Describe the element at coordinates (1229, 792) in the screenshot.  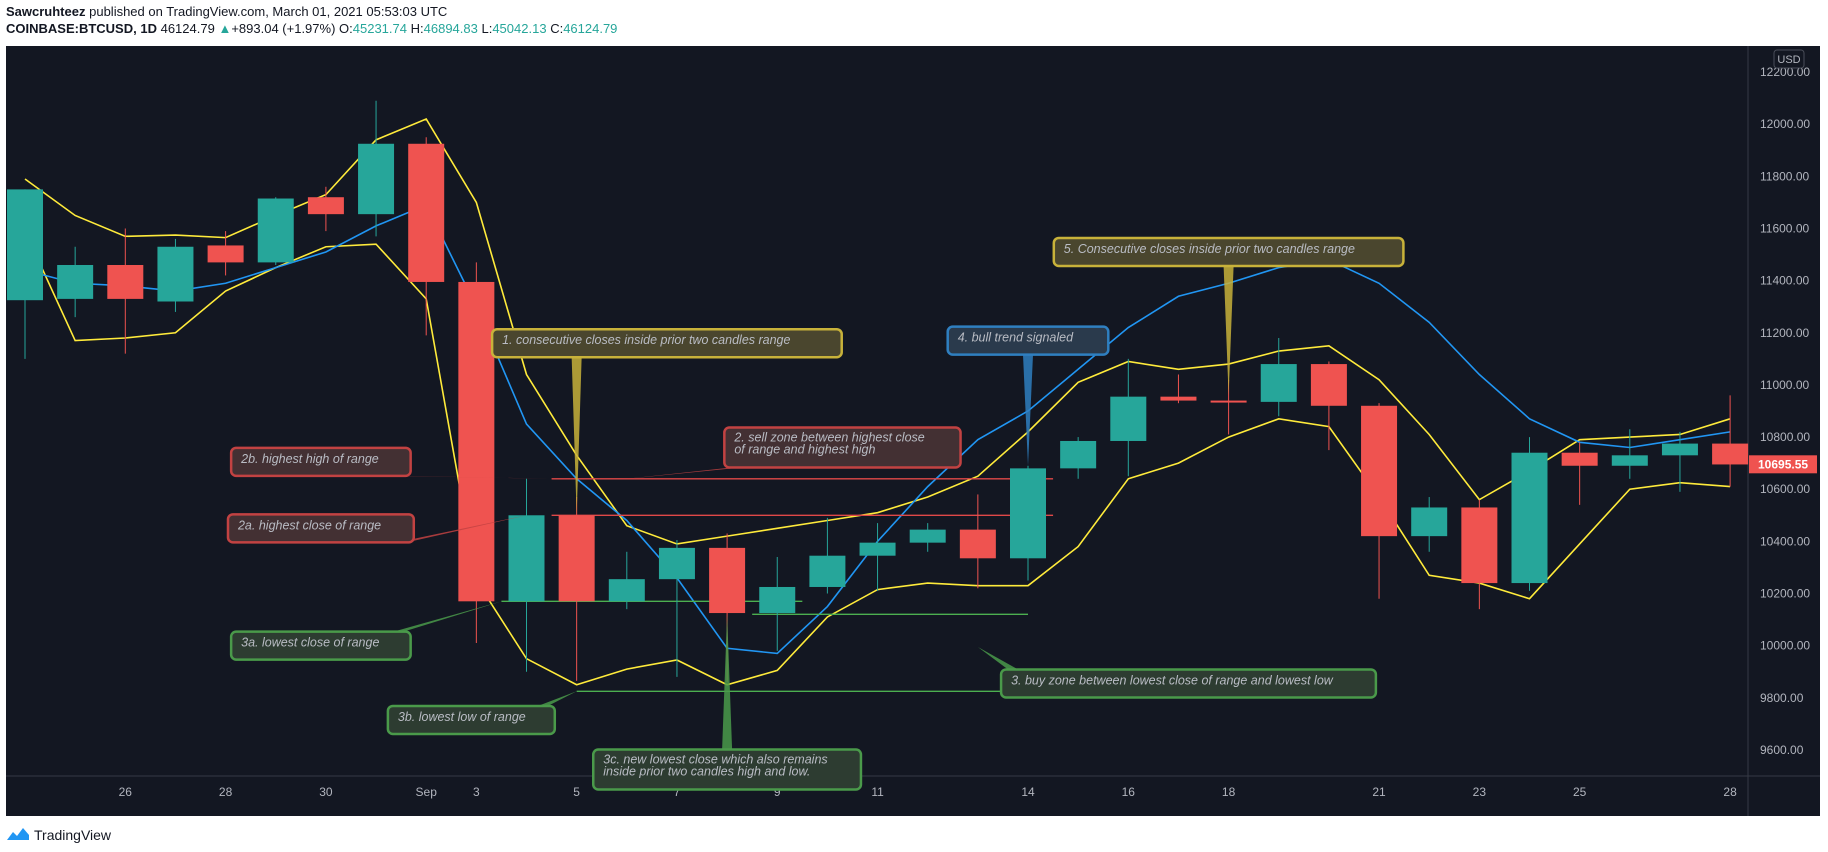
I see `time-tick-label: 18` at that location.